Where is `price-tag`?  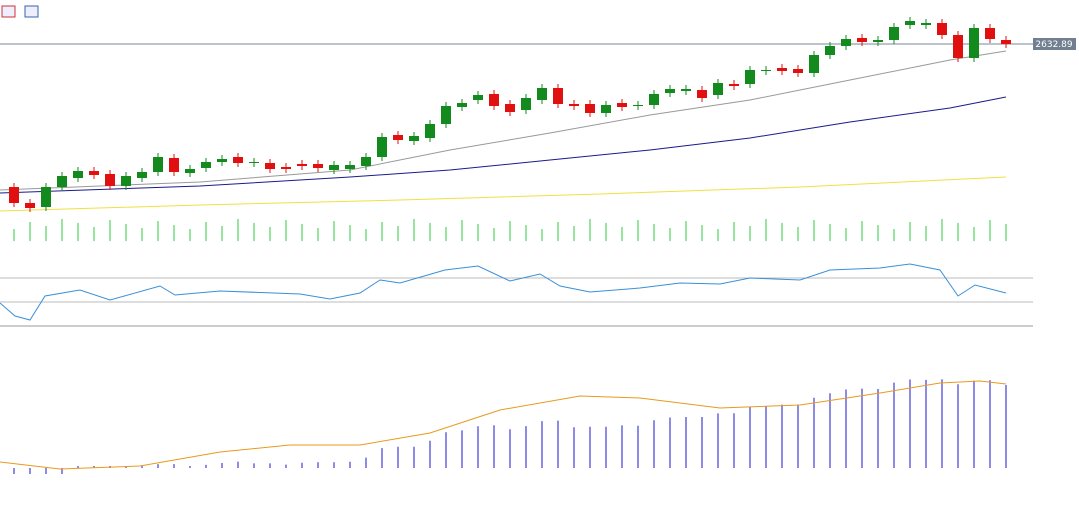 price-tag is located at coordinates (1054, 44).